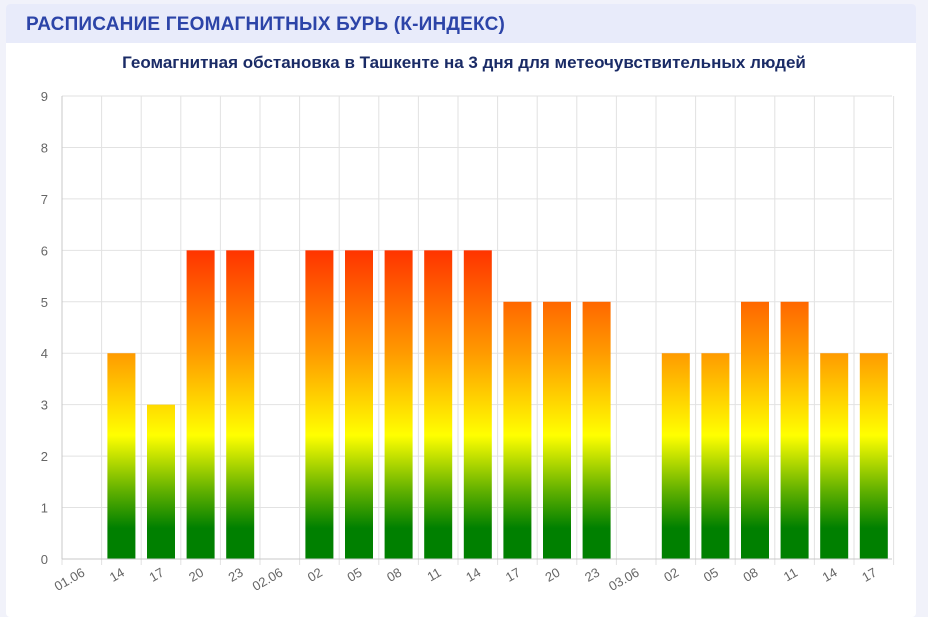 This screenshot has width=928, height=617. What do you see at coordinates (44, 250) in the screenshot?
I see `y-tick-label: 6` at bounding box center [44, 250].